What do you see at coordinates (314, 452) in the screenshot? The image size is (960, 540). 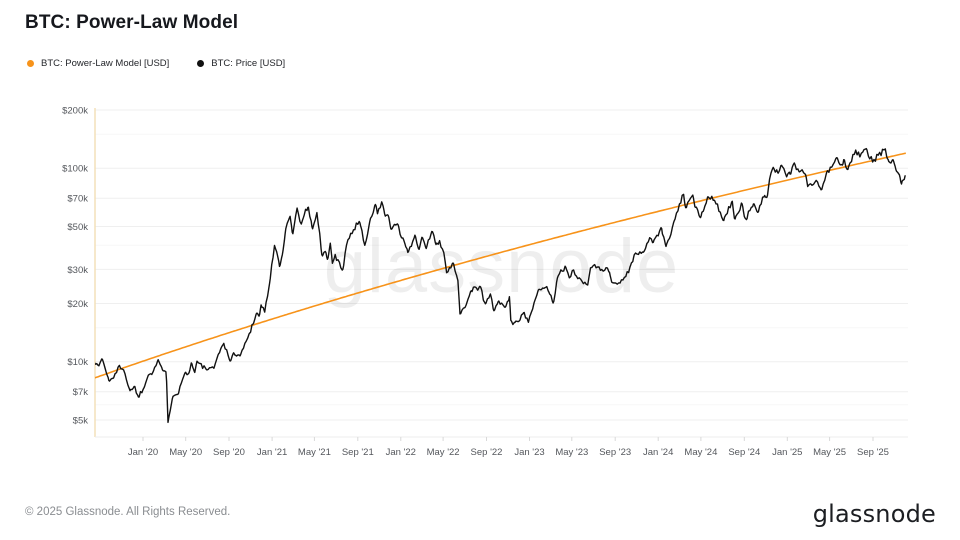 I see `svg-text: May '21` at bounding box center [314, 452].